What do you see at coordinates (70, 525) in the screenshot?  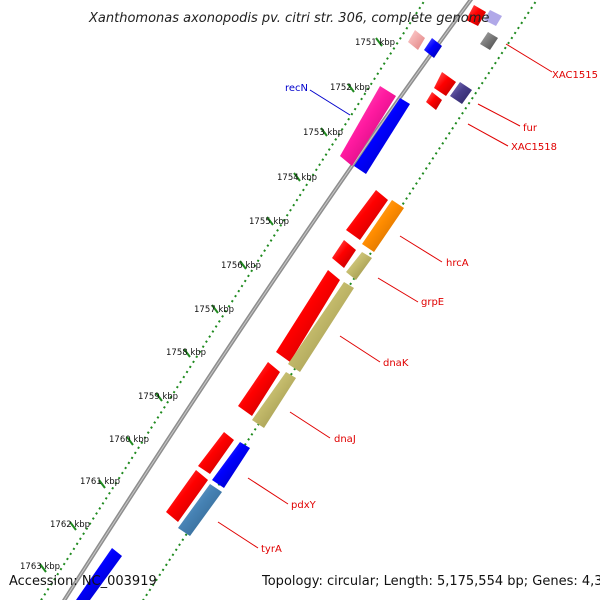 I see `kbp-label: 1762 kbp` at bounding box center [70, 525].